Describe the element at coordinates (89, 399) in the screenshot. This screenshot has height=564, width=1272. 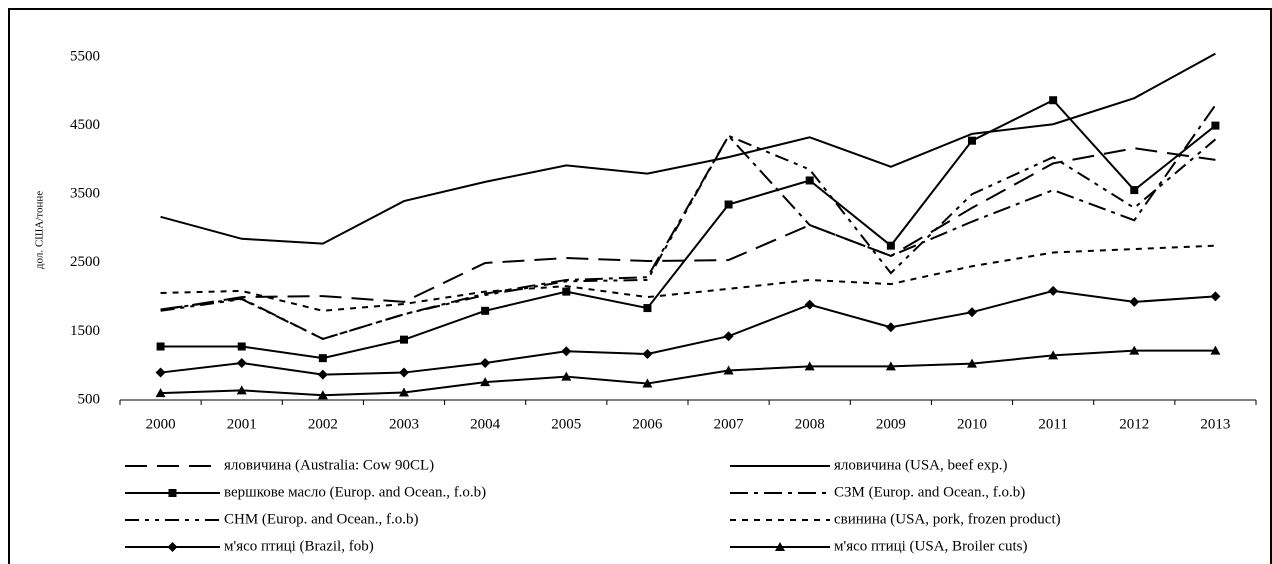
I see `y-tick-label: 500` at that location.